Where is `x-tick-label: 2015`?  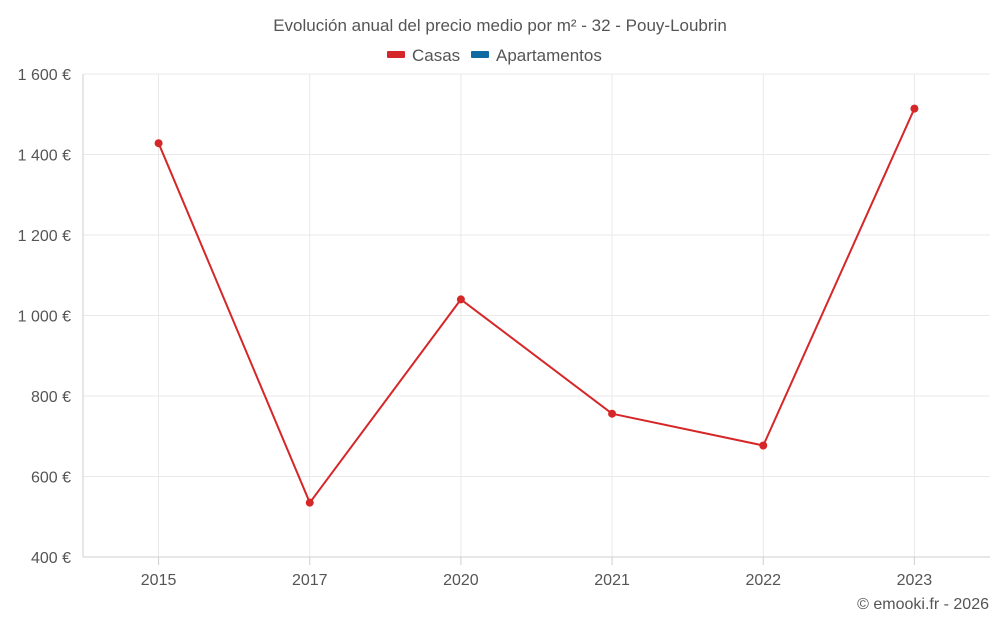
x-tick-label: 2015 is located at coordinates (159, 580).